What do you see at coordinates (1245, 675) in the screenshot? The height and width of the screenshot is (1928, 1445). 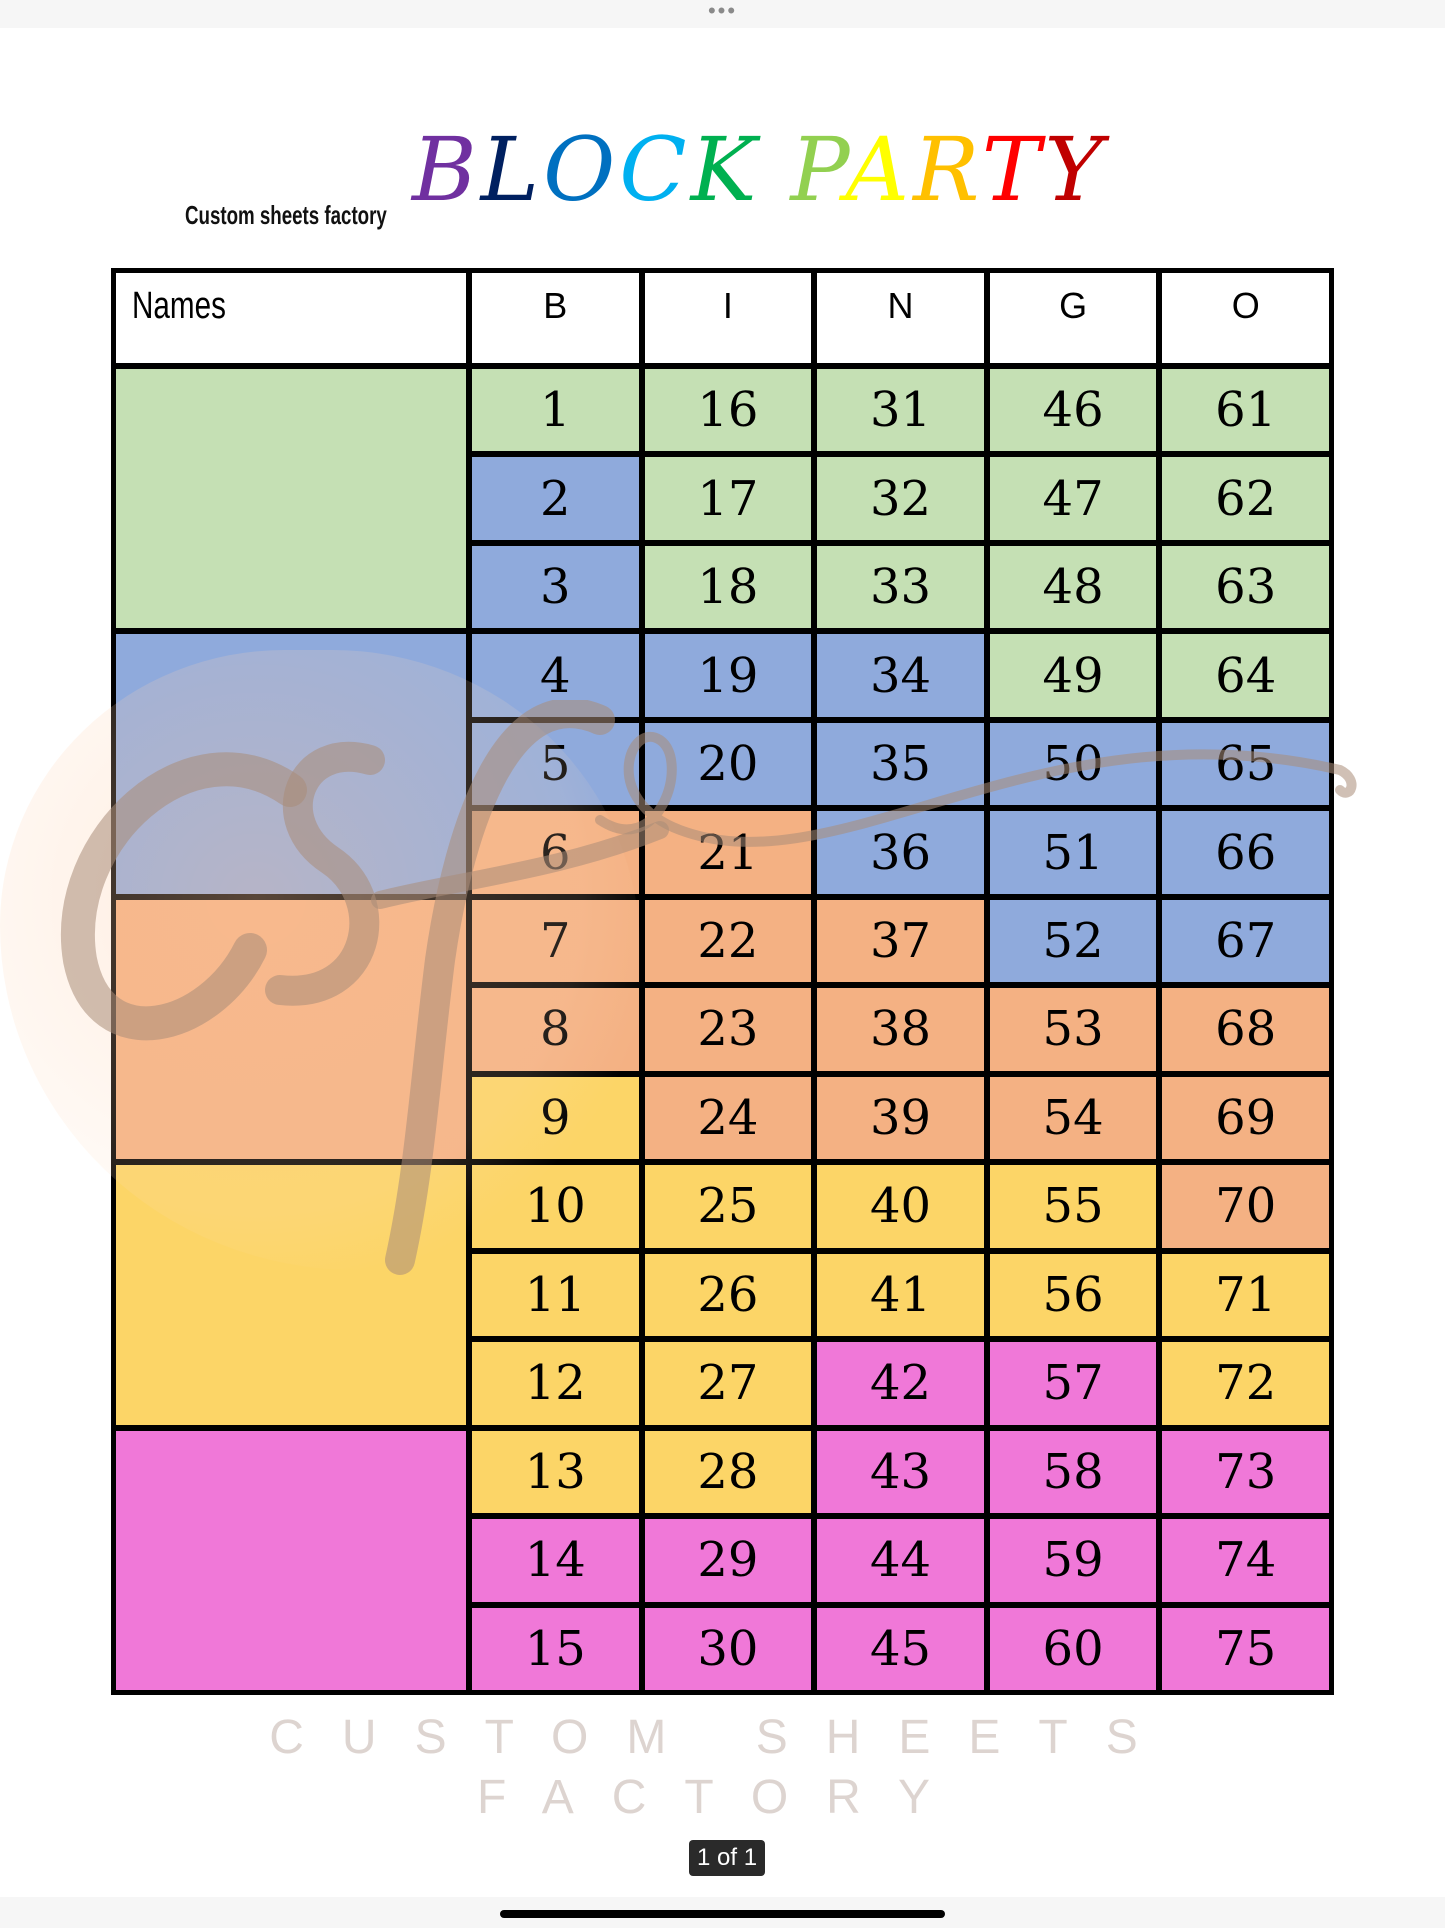 I see `number-cell: 64` at bounding box center [1245, 675].